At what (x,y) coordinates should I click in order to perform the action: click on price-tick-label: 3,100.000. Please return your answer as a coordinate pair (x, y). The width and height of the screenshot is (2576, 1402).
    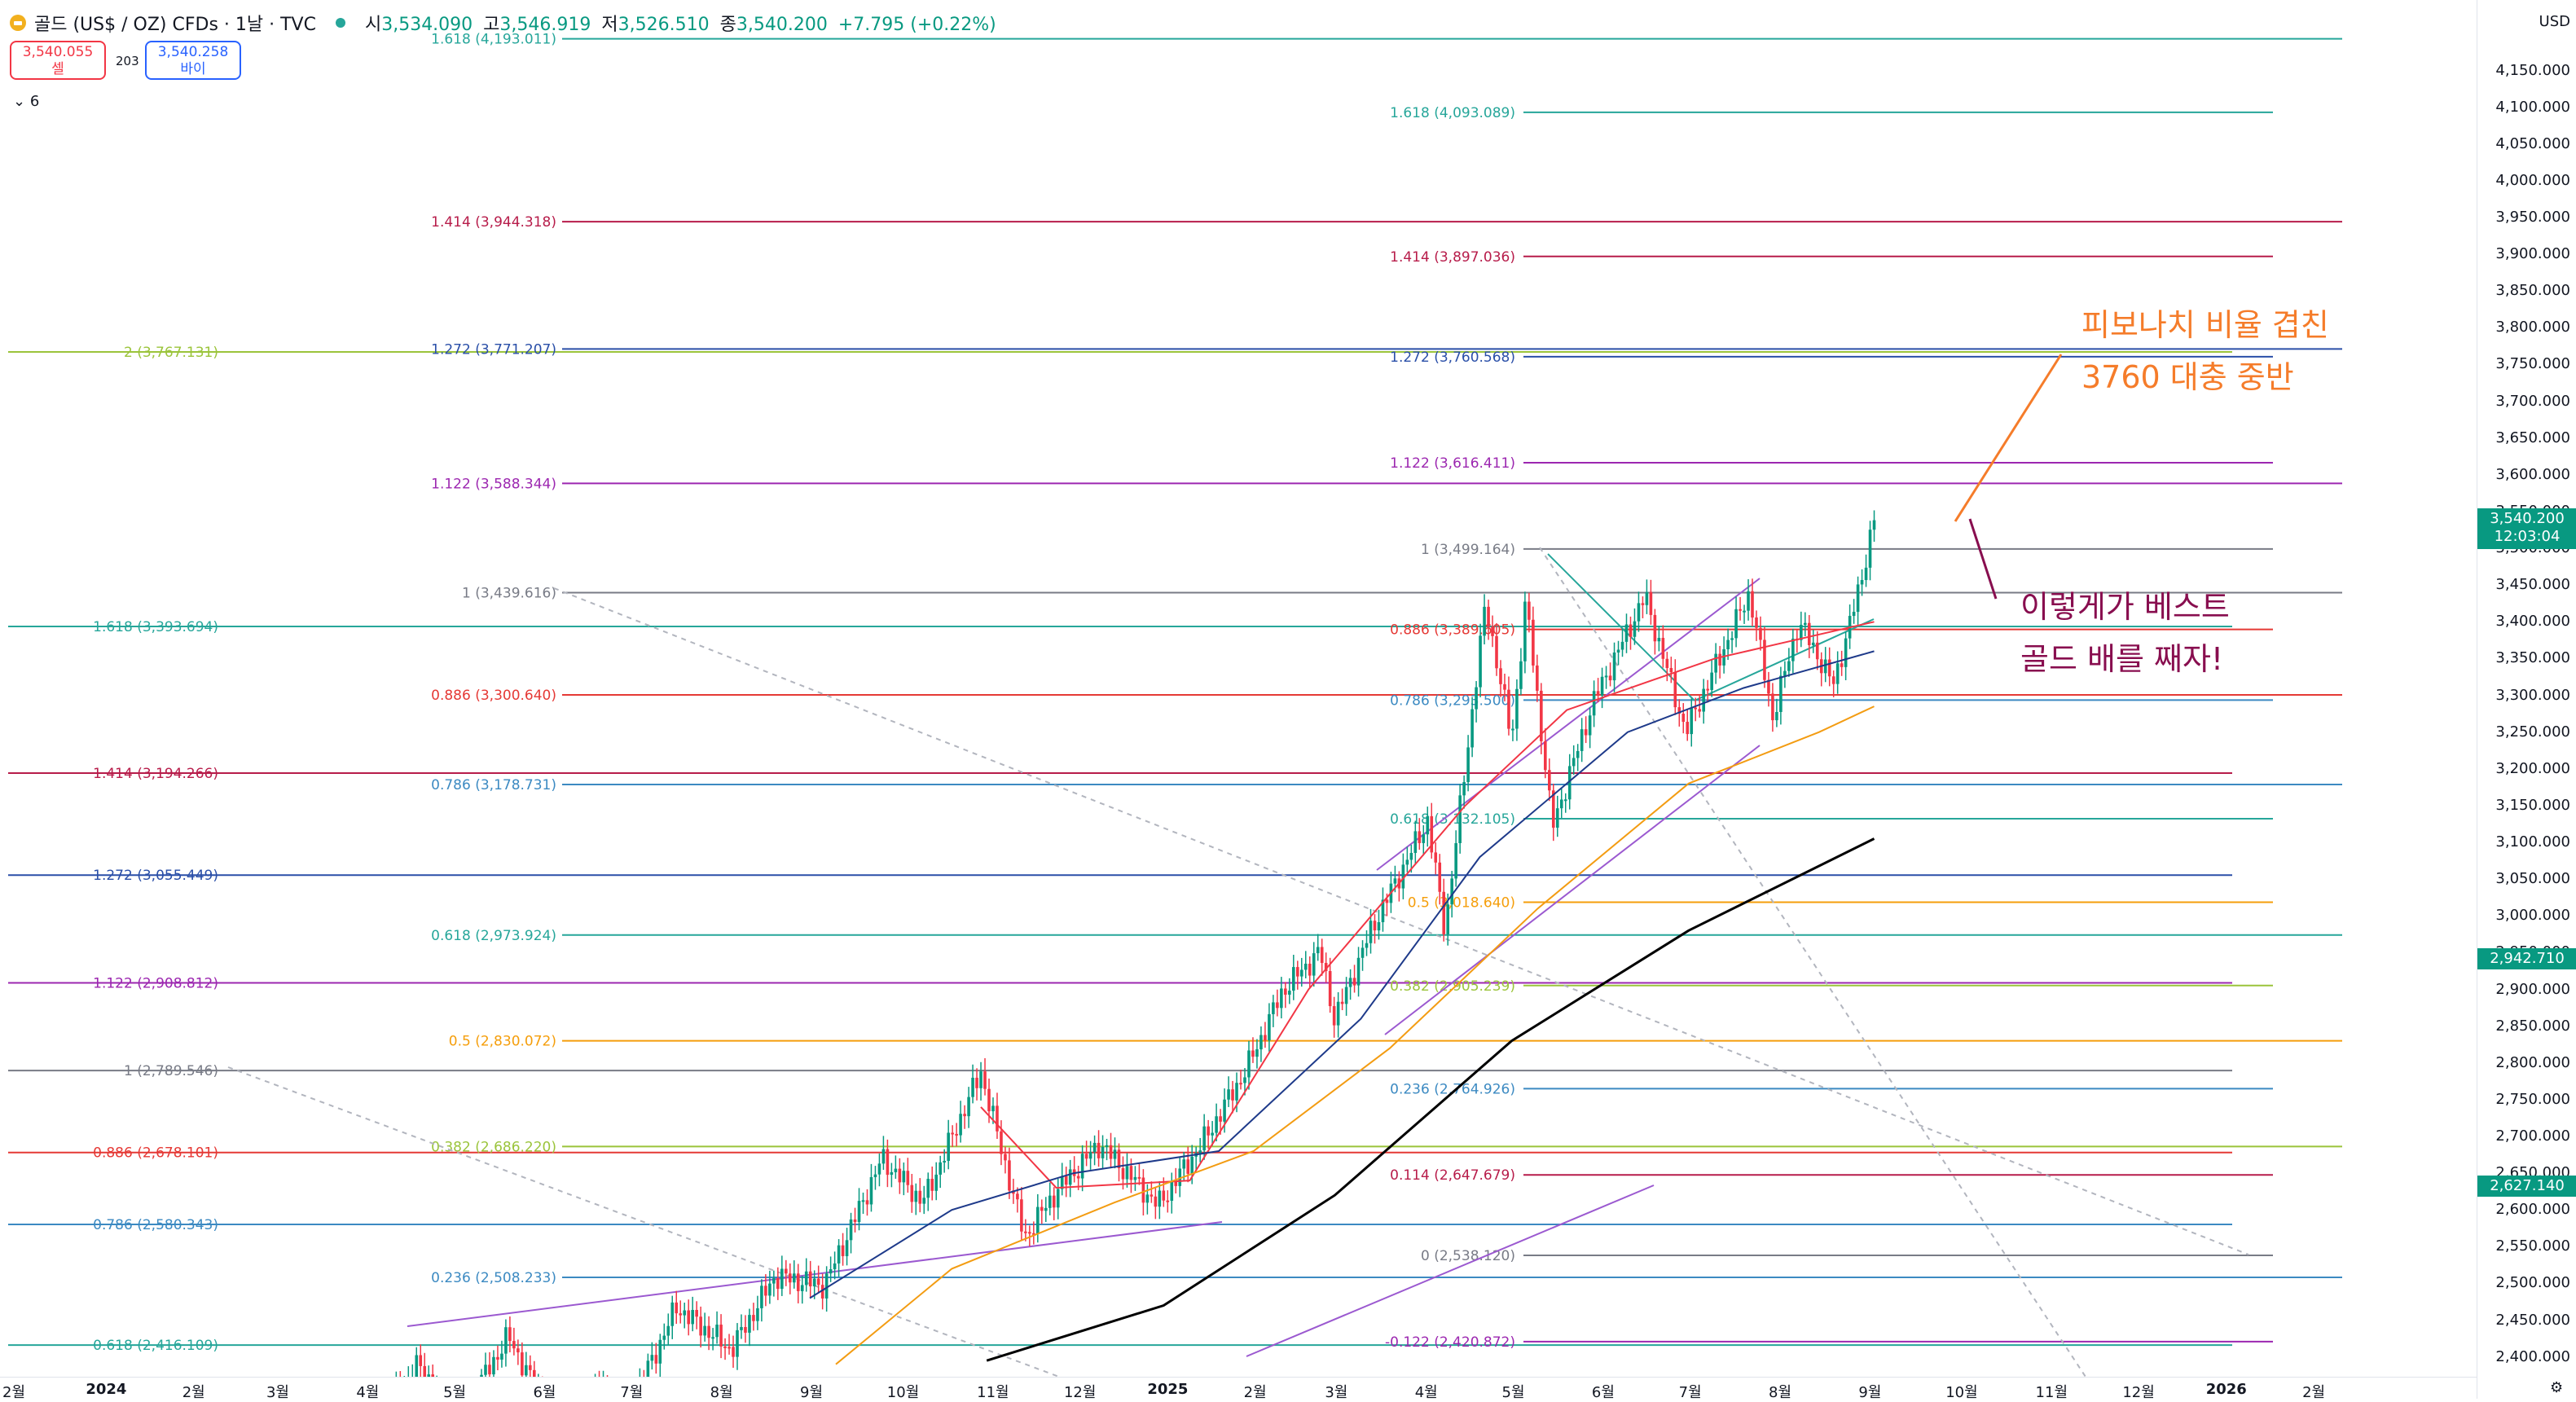
    Looking at the image, I should click on (2532, 842).